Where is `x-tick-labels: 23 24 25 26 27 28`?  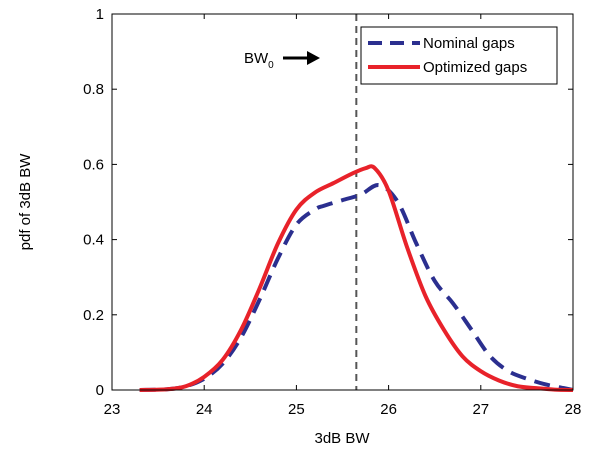 x-tick-labels: 23 24 25 26 27 28 is located at coordinates (343, 409).